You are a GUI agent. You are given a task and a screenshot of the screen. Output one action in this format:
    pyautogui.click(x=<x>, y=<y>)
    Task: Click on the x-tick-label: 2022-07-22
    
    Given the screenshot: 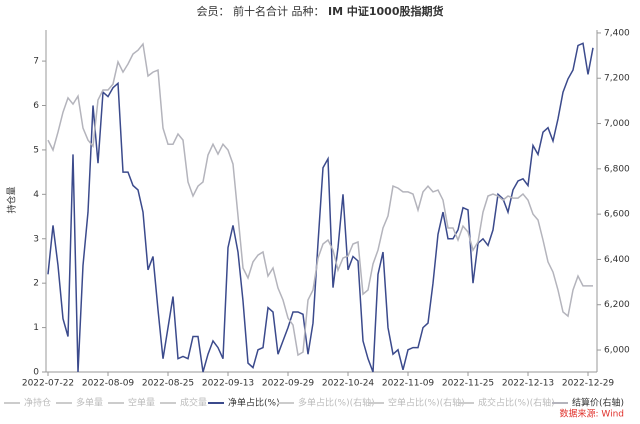 What is the action you would take?
    pyautogui.click(x=48, y=384)
    